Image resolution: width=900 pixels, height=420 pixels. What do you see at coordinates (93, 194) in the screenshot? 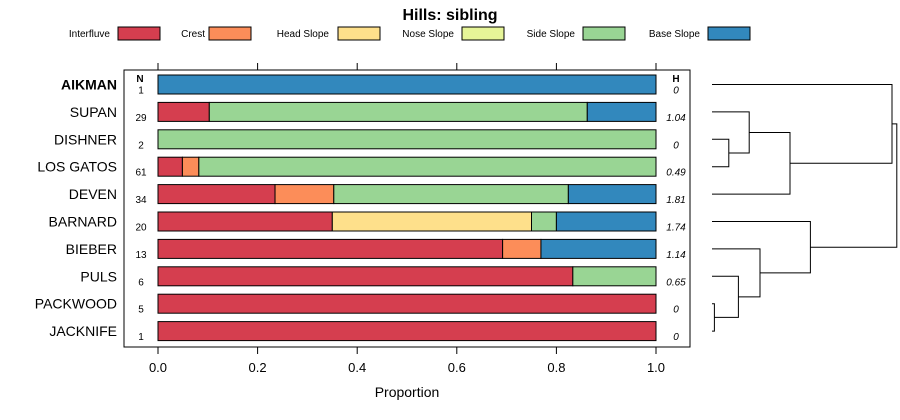
I see `row-label: DEVEN` at bounding box center [93, 194].